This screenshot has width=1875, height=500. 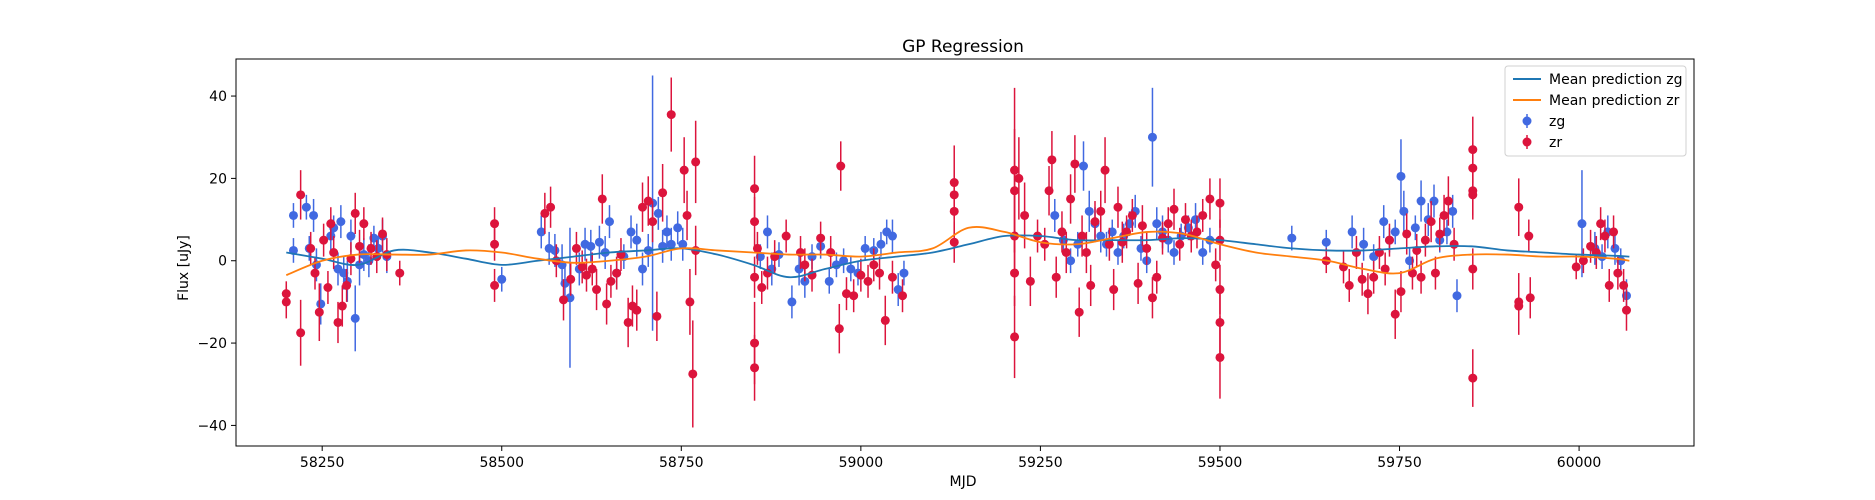 I want to click on legend-label: zg, so click(x=1557, y=122).